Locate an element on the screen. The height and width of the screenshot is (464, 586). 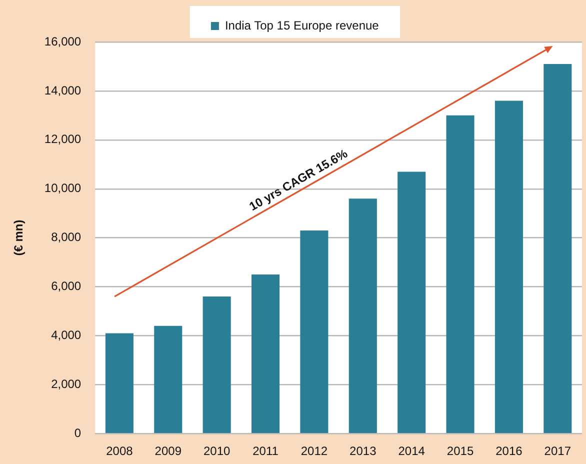
y-tick-label: 4,000 is located at coordinates (66, 335).